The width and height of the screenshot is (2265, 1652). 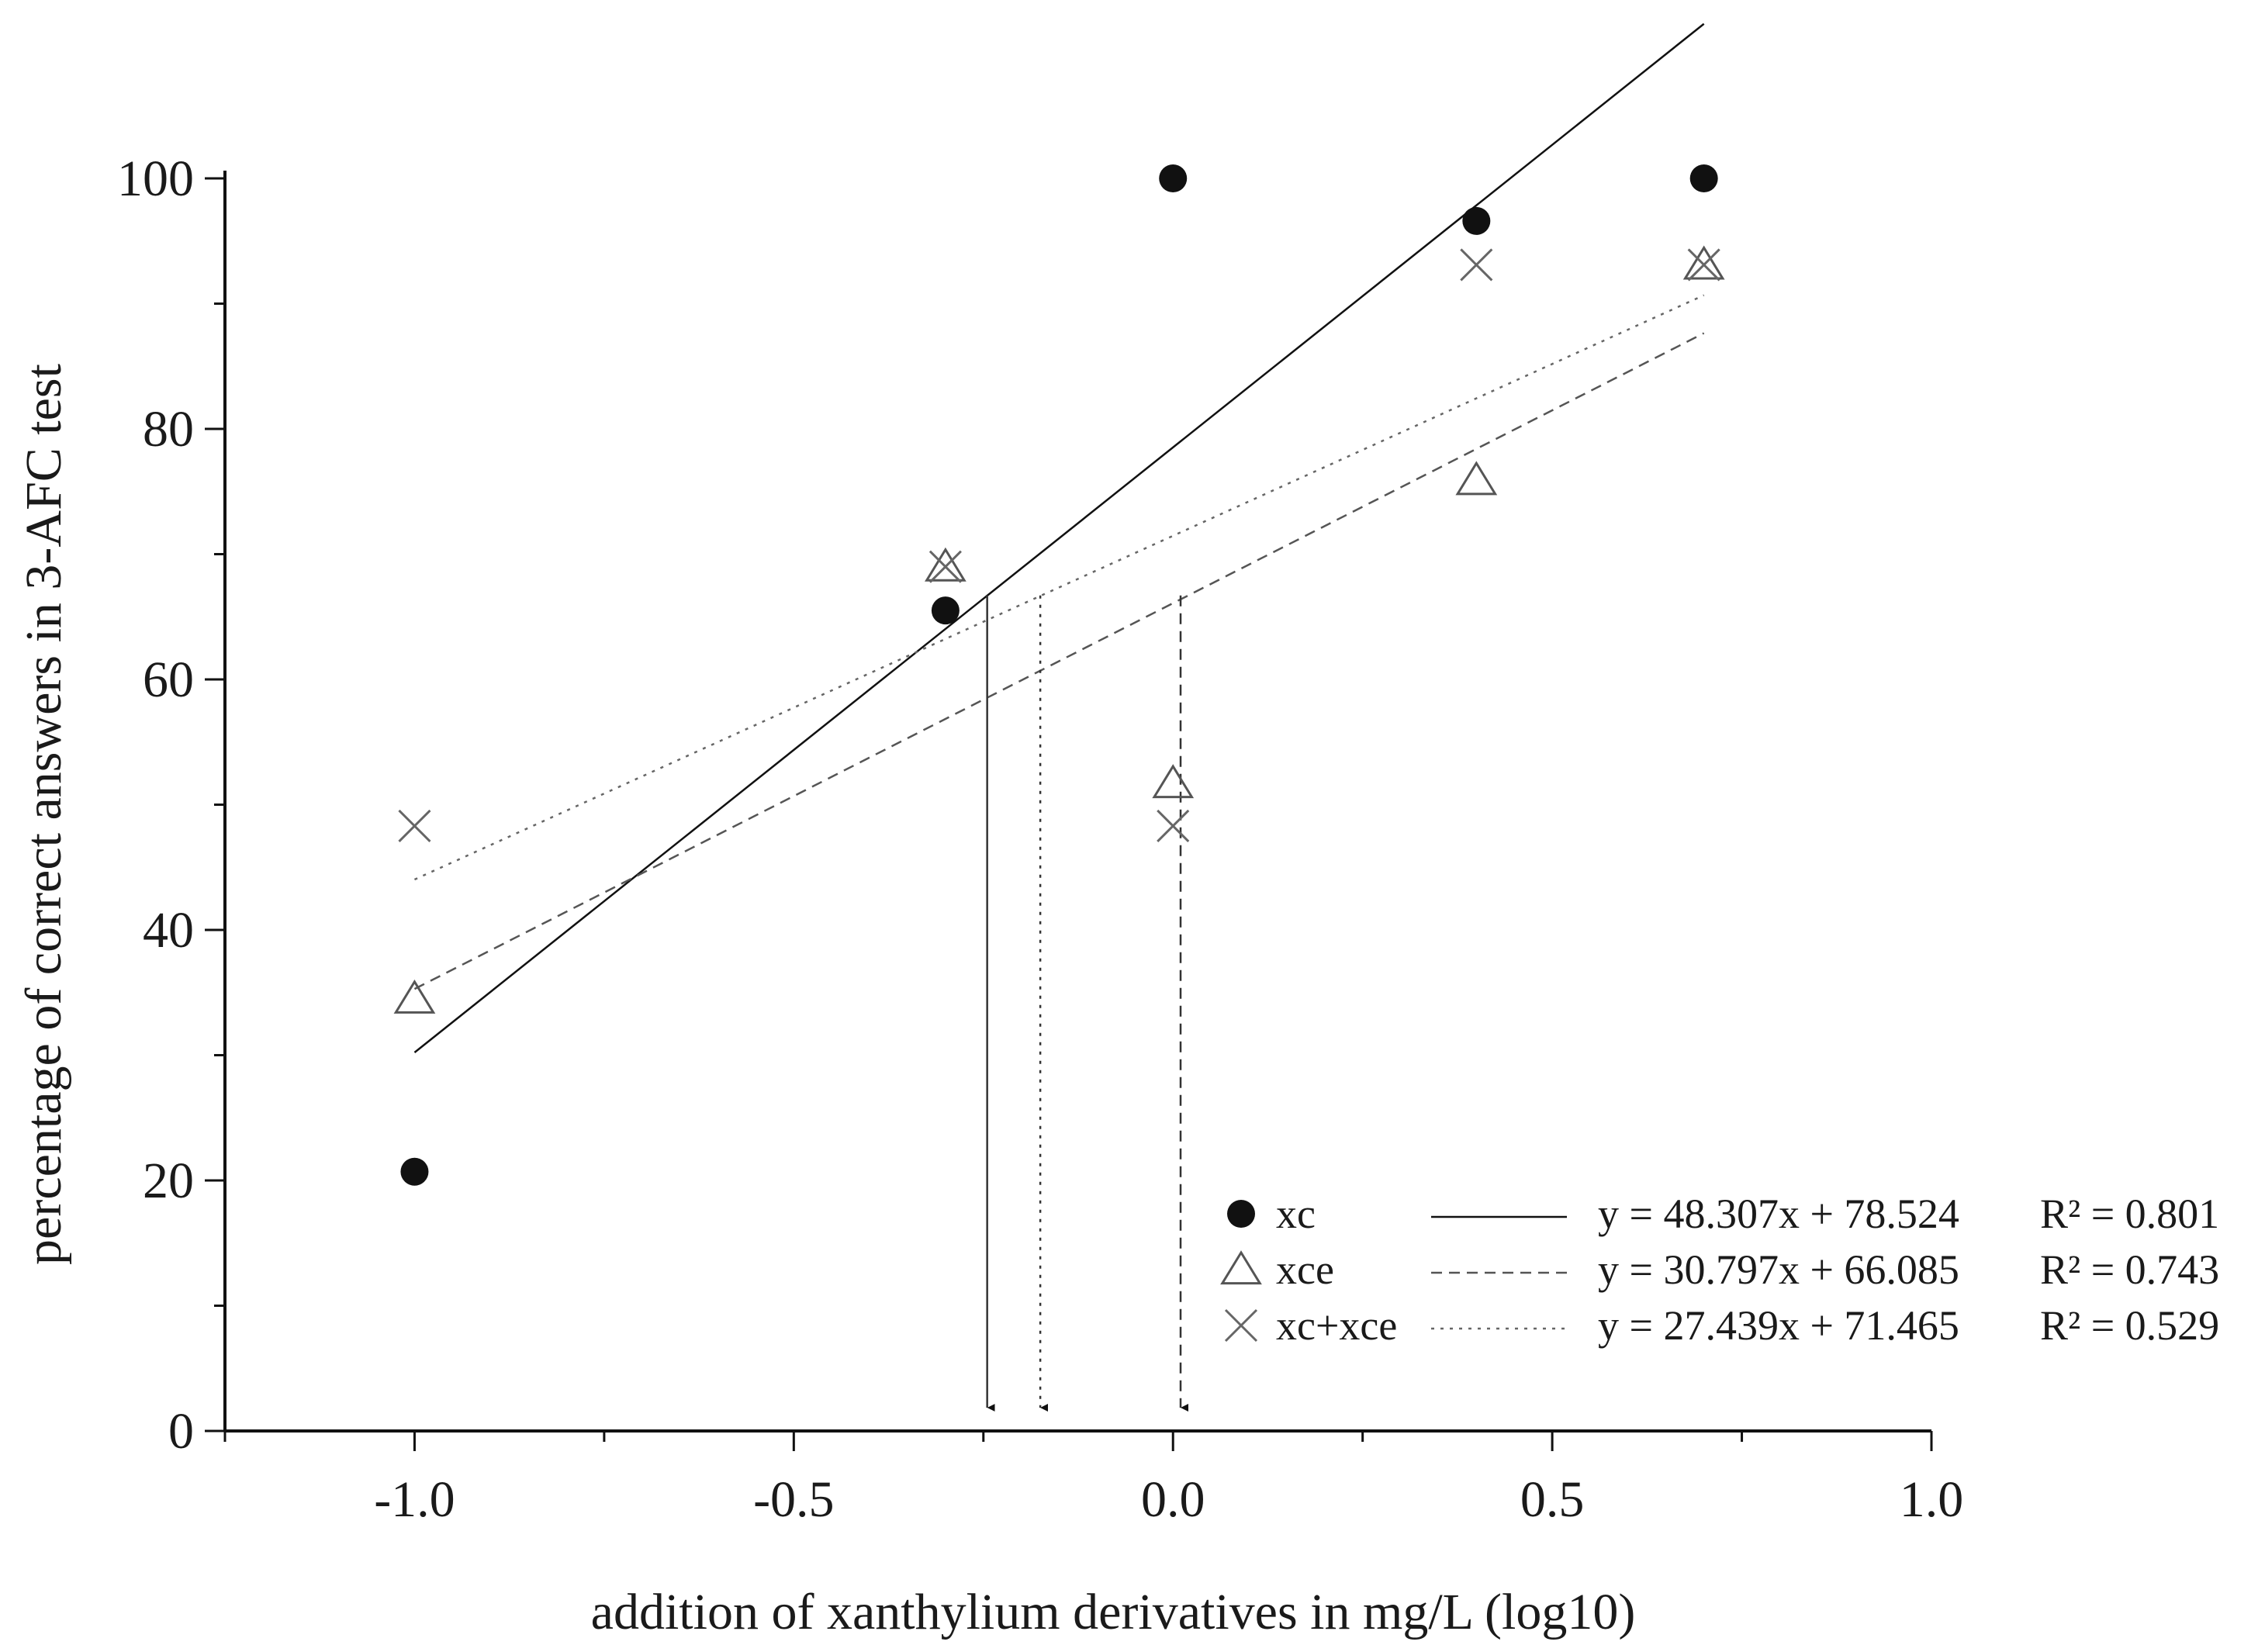 I want to click on y-tick-label: 60, so click(x=168, y=679).